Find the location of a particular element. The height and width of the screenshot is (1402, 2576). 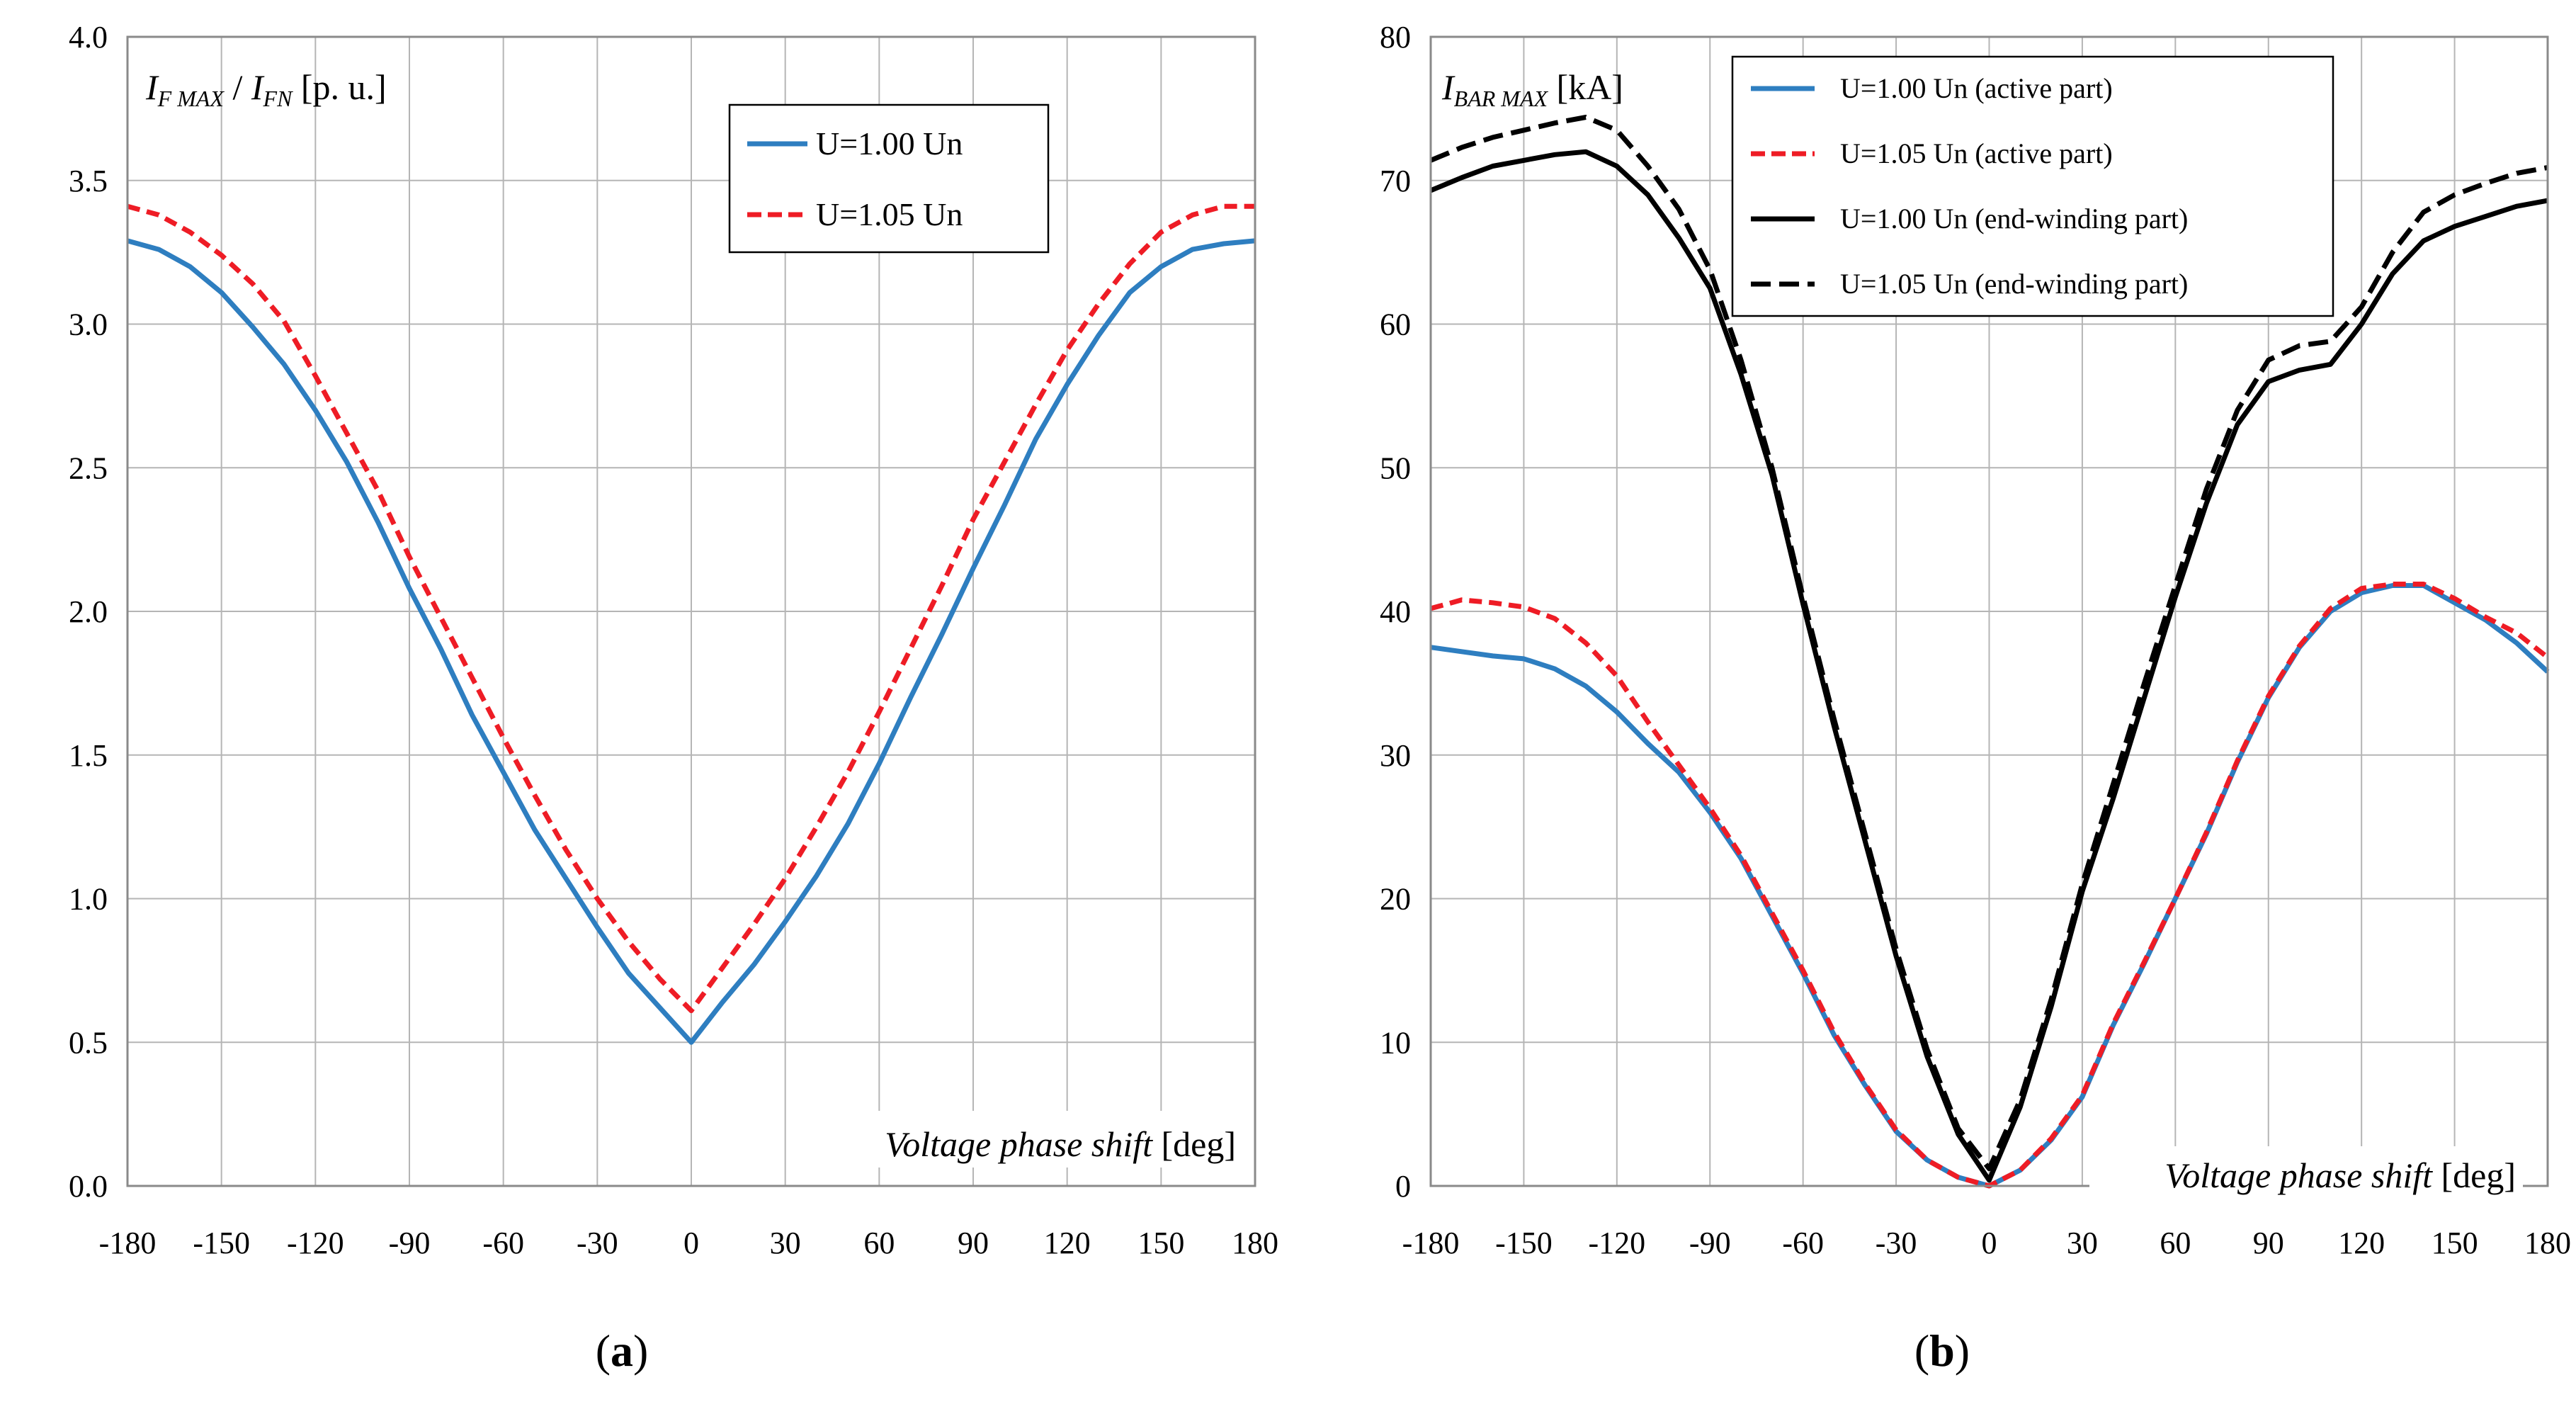

y-tick-label-b-2: 20 is located at coordinates (1395, 899).